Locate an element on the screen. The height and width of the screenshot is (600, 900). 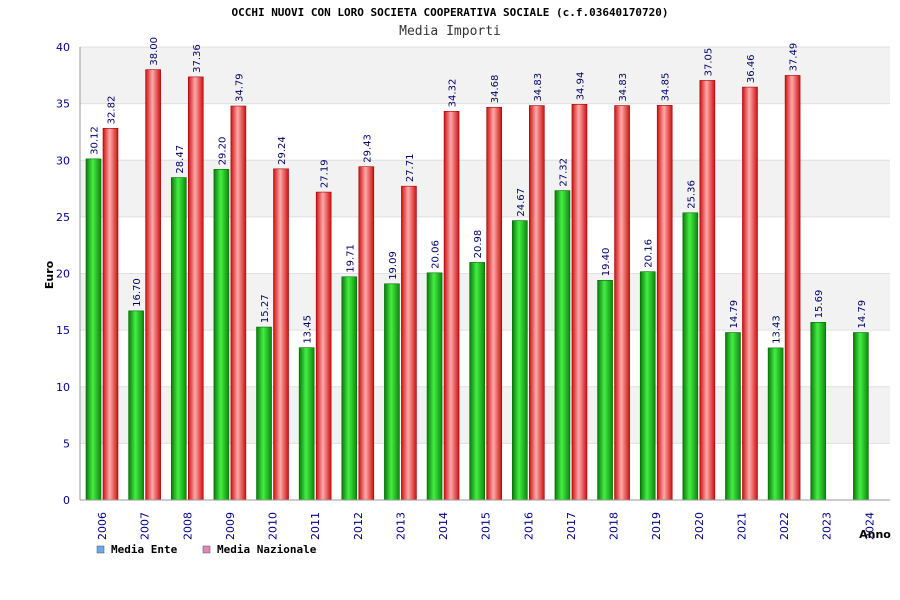
x-axis-label: Anno is located at coordinates (875, 534).